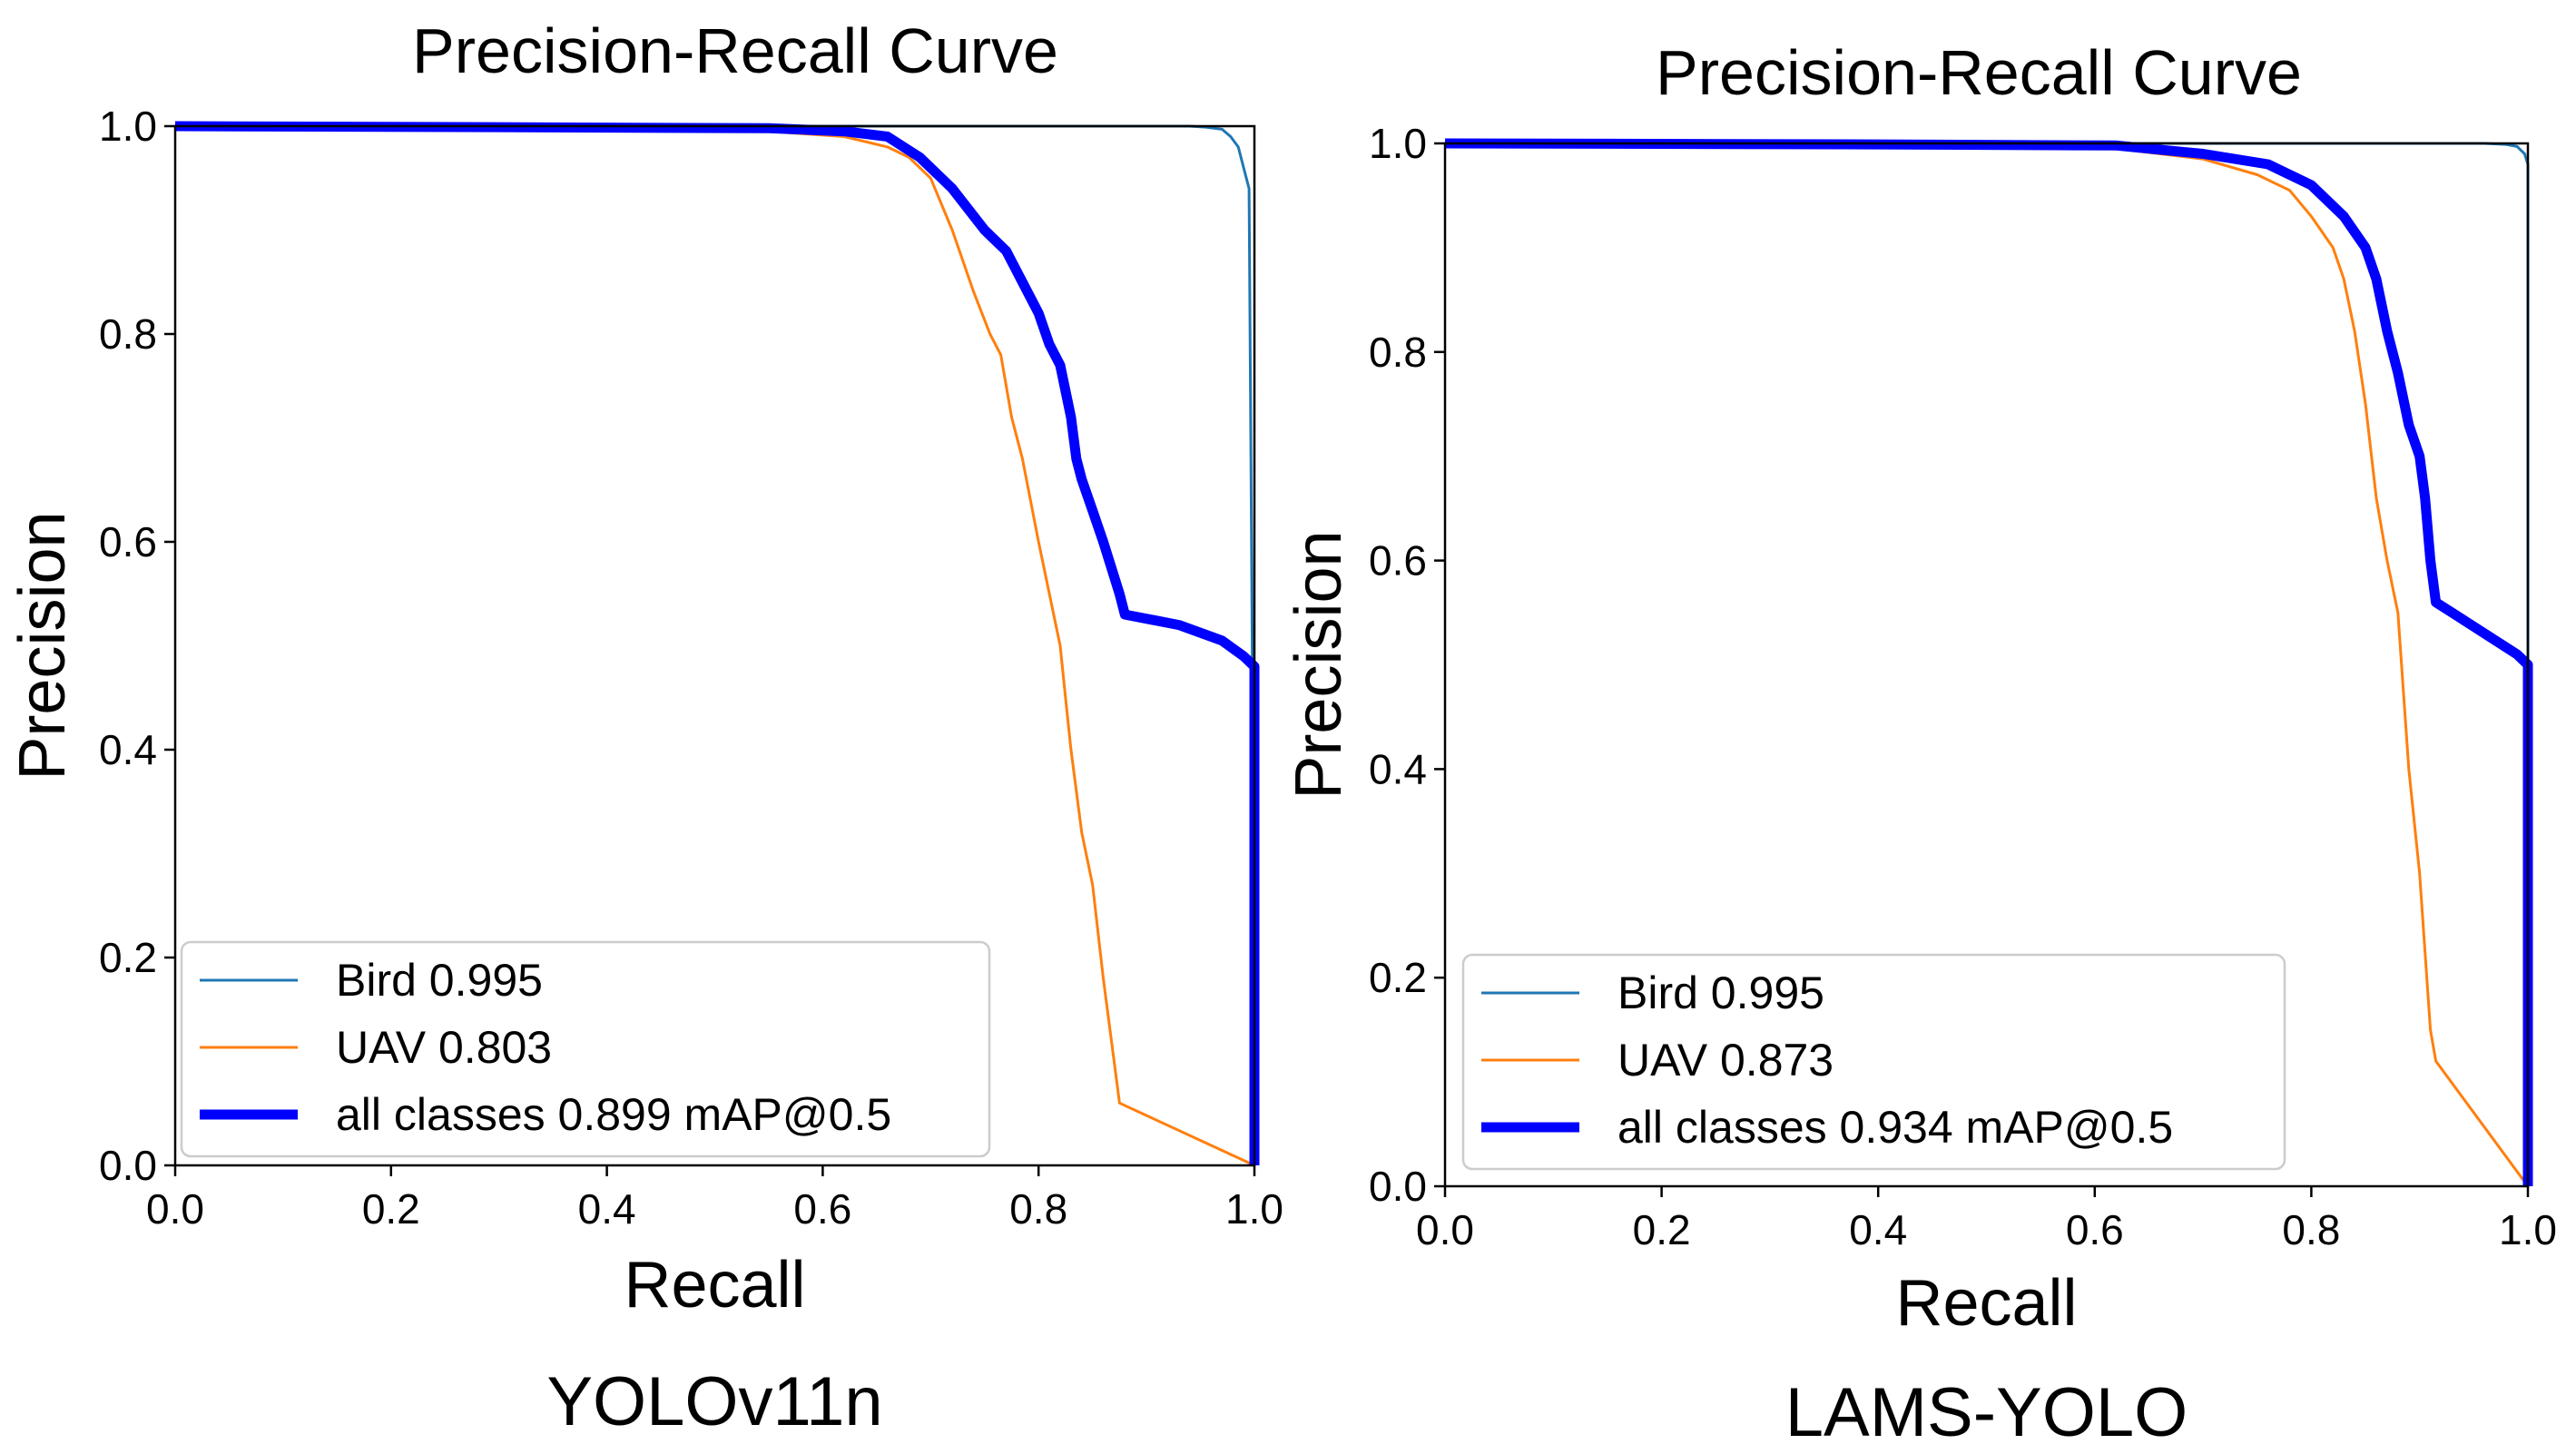 This screenshot has width=2576, height=1454. Describe the element at coordinates (1725, 1060) in the screenshot. I see `legend-label: UAV 0.873` at that location.